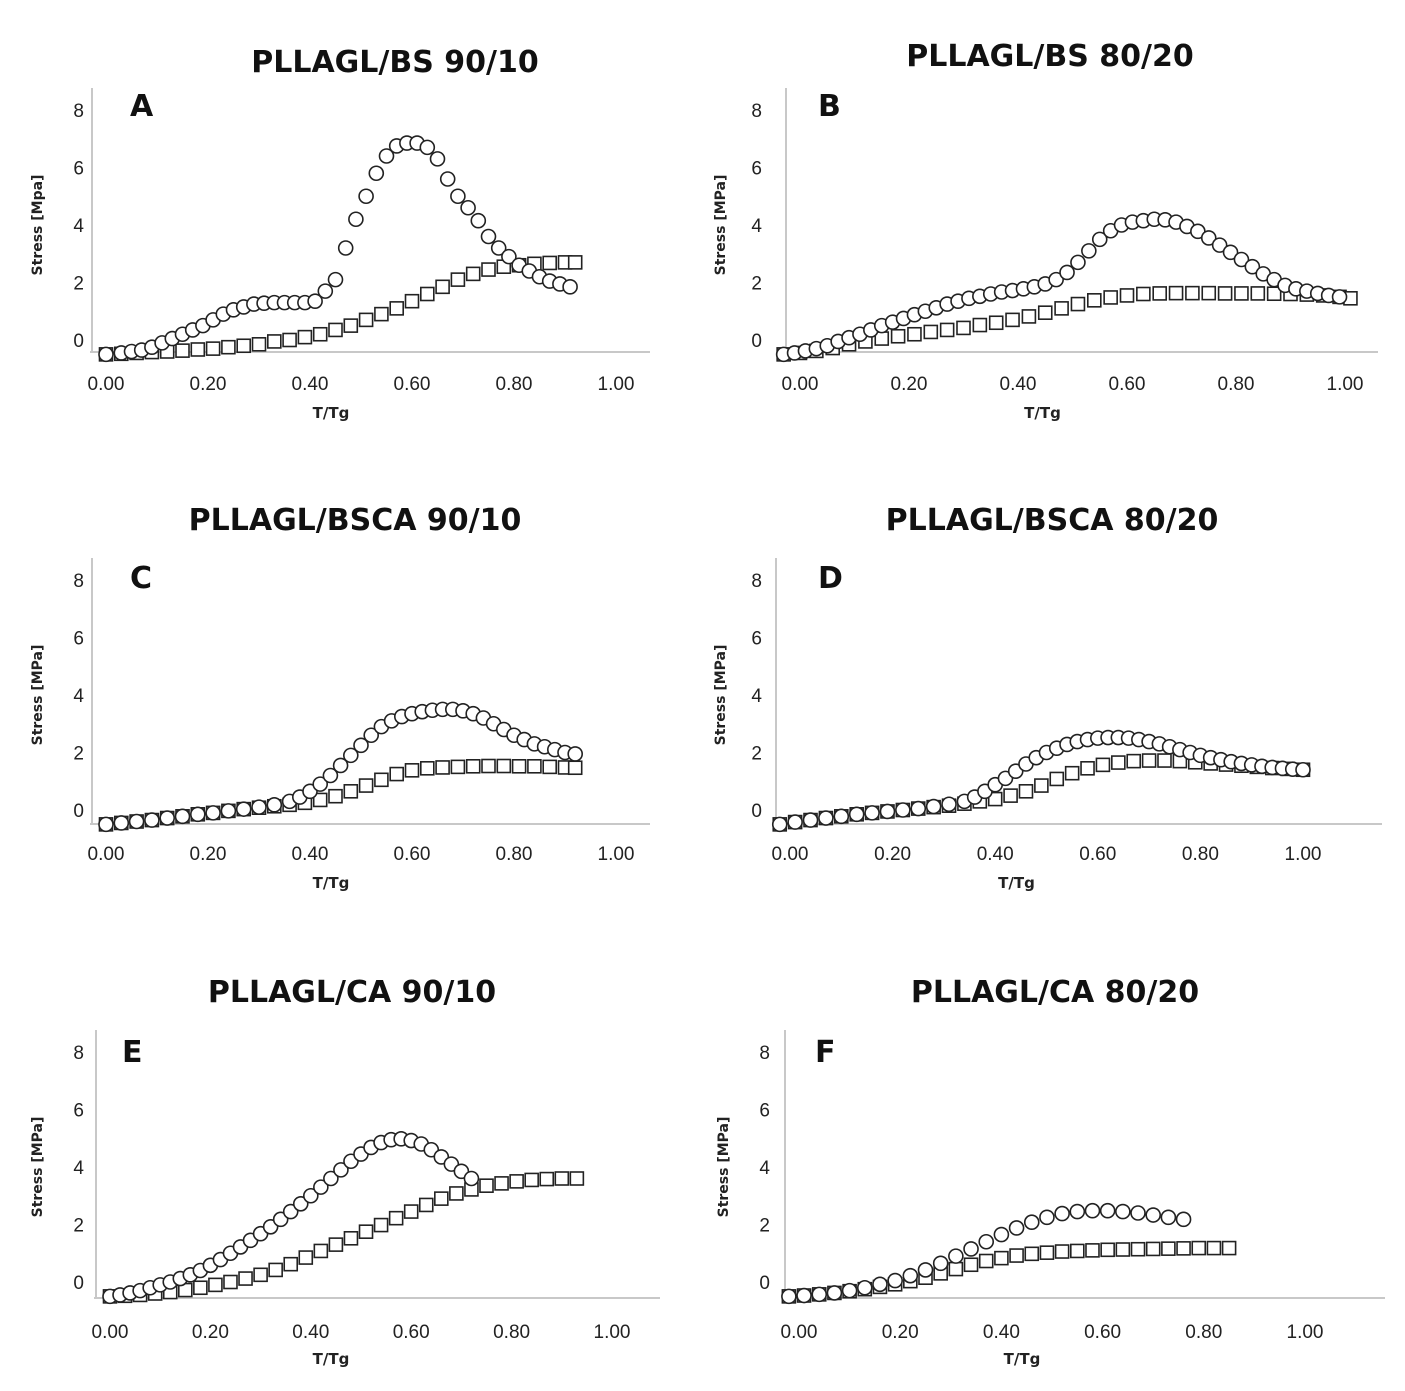  What do you see at coordinates (141, 578) in the screenshot?
I see `panel-letter: C` at bounding box center [141, 578].